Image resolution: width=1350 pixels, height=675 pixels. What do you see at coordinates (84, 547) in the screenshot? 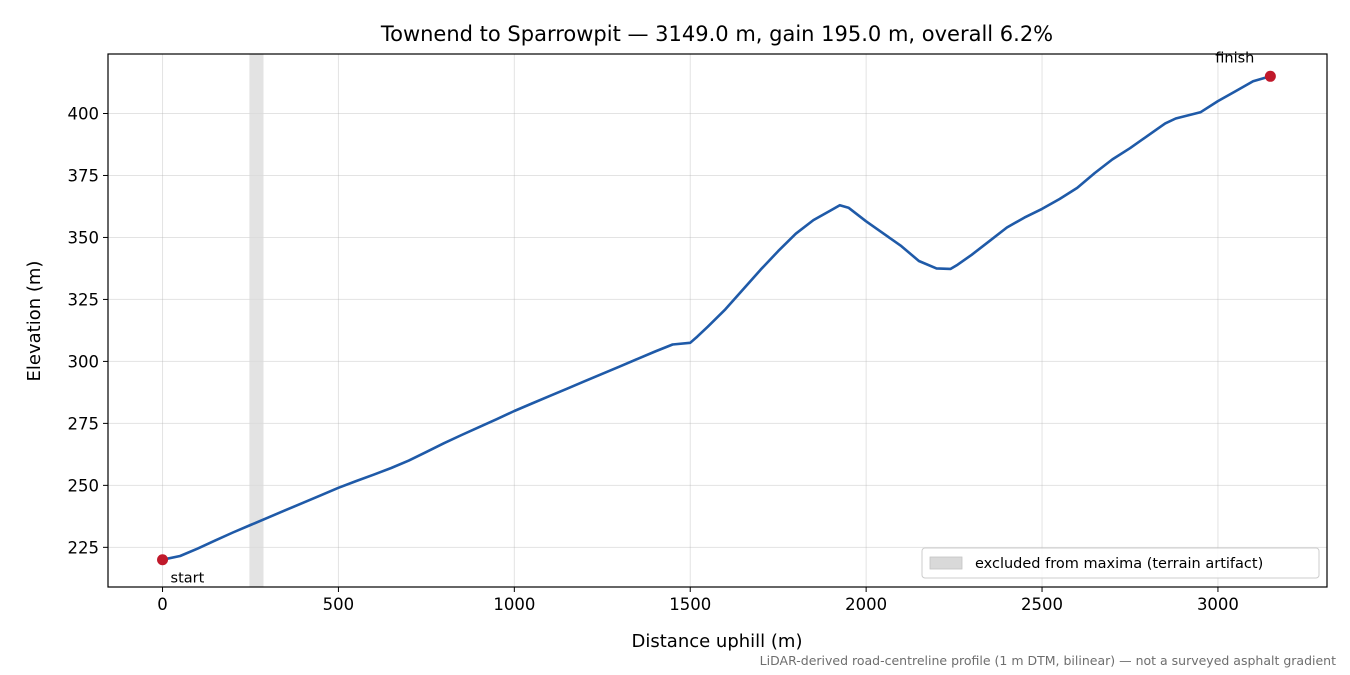
I see `y-tick-label: 225` at bounding box center [84, 547].